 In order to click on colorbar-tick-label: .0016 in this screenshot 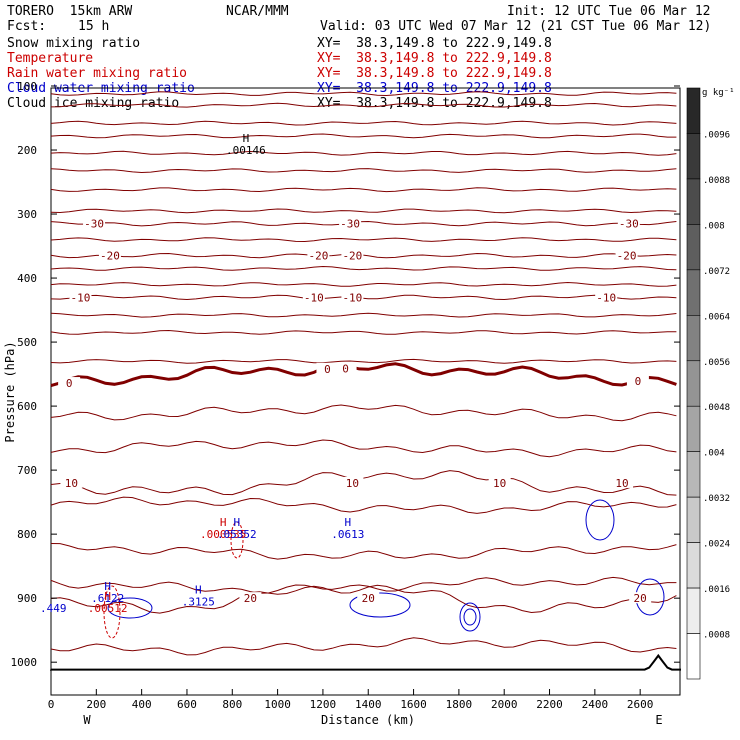, I will do `click(716, 590)`.